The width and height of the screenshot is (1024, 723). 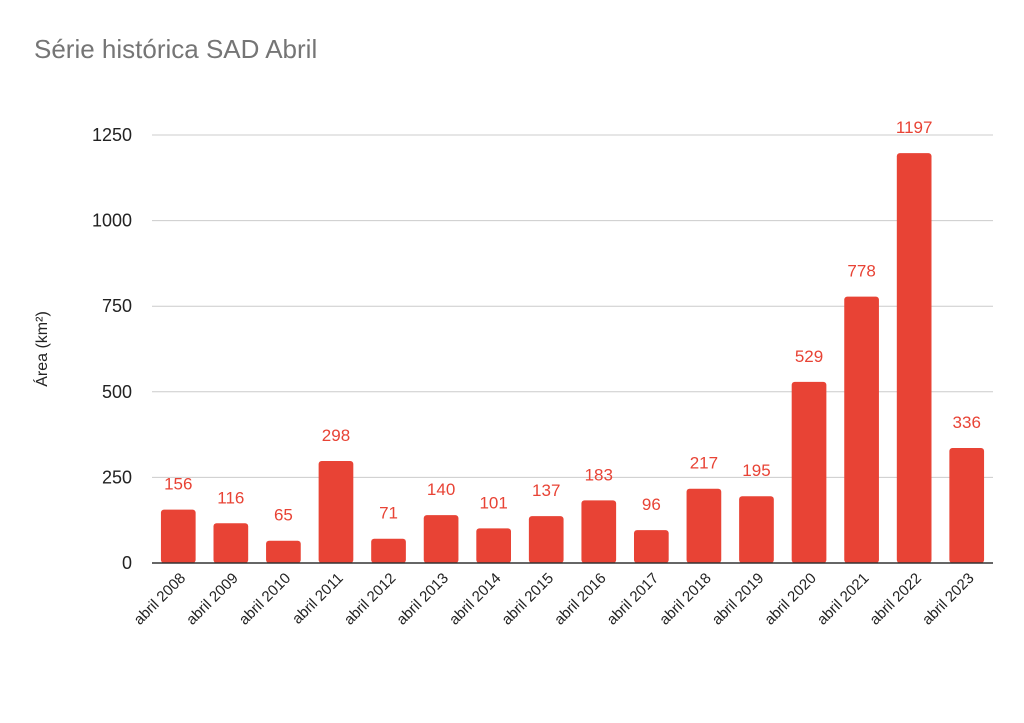 What do you see at coordinates (117, 392) in the screenshot?
I see `y-tick-label: 500` at bounding box center [117, 392].